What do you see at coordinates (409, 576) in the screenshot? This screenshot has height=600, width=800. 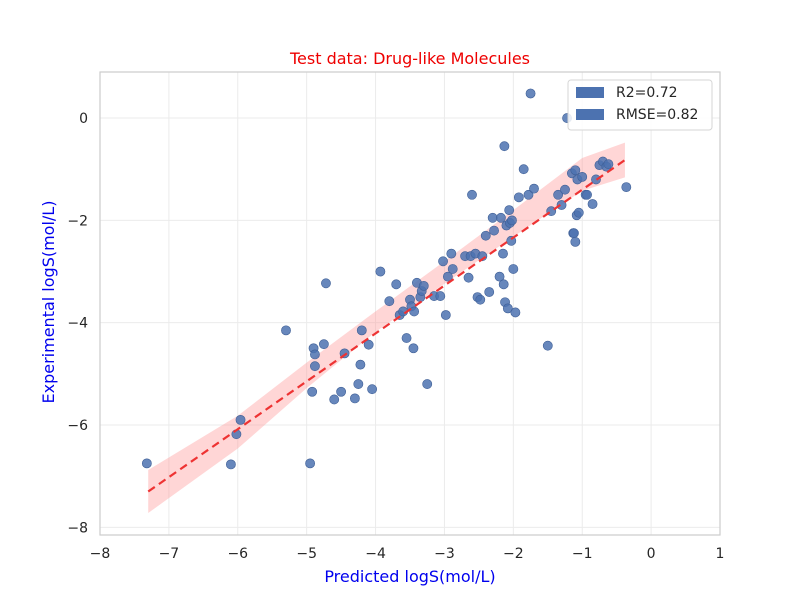 I see `x-axis-label: Predicted logS(mol/L)` at bounding box center [409, 576].